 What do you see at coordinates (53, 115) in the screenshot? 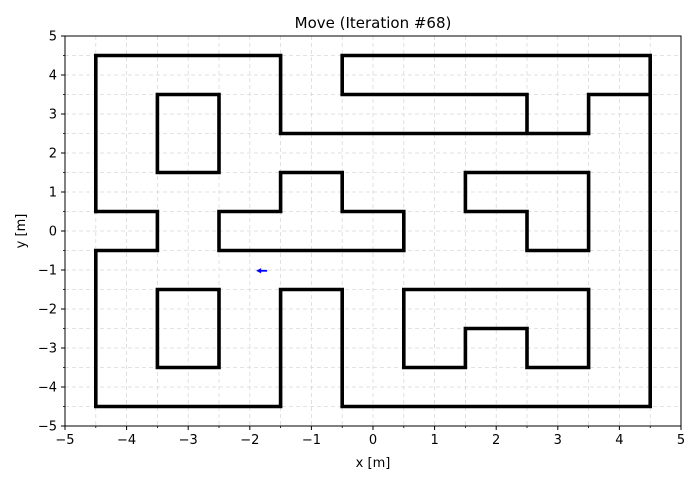
I see `y-tick-label: 3` at bounding box center [53, 115].